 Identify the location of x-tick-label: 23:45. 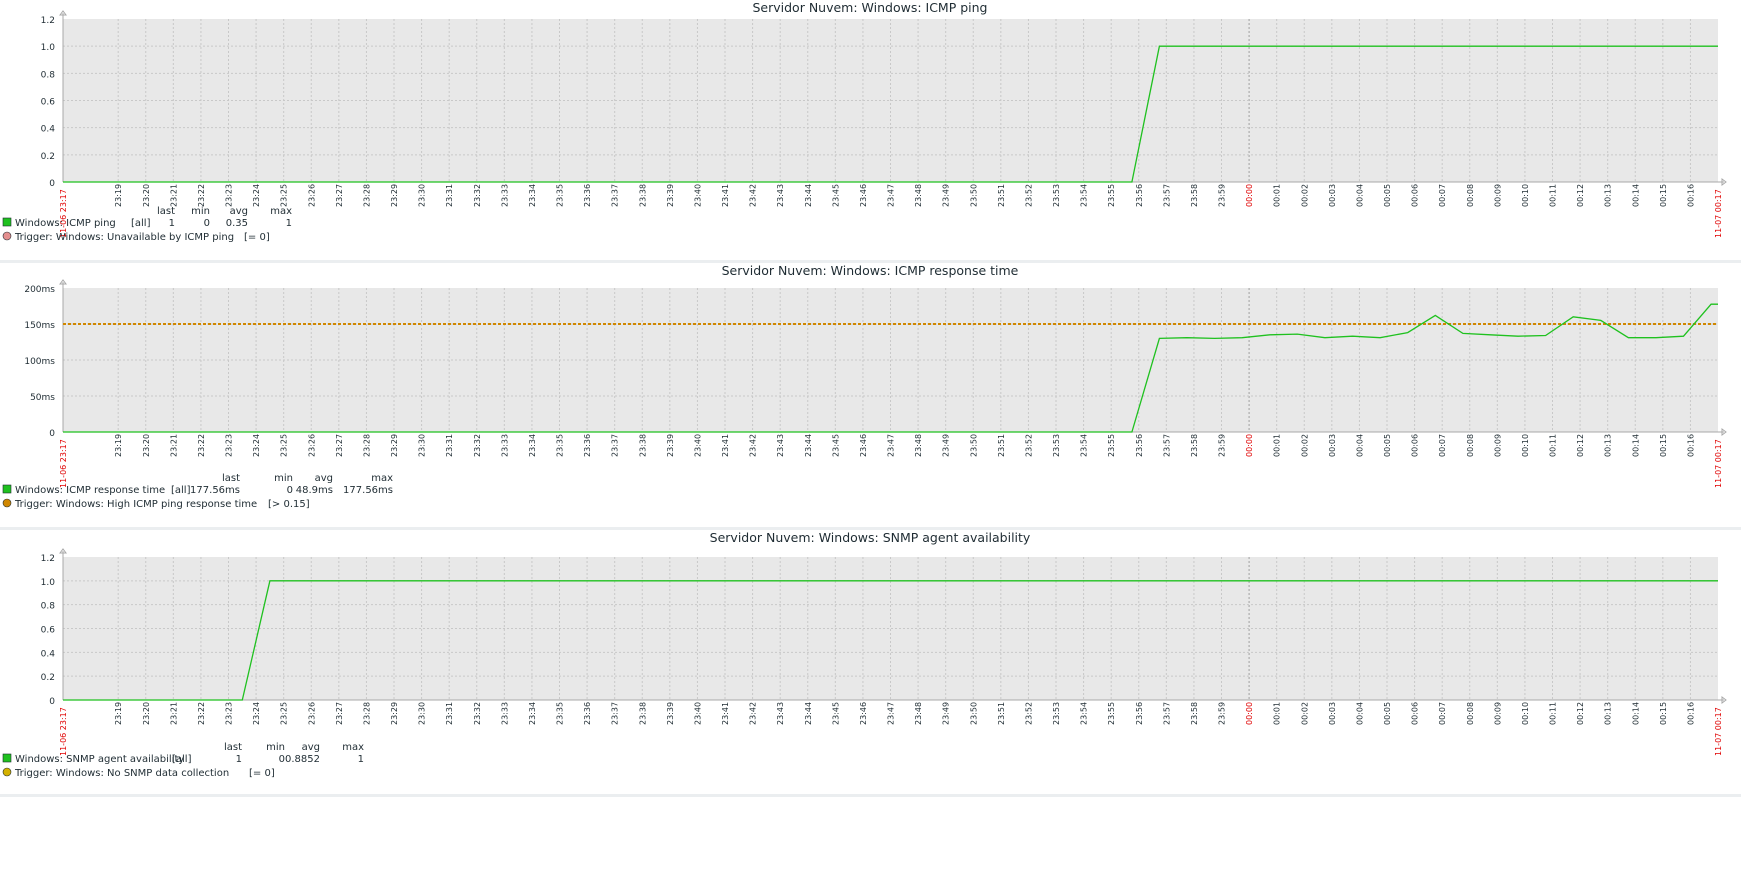
(835, 445).